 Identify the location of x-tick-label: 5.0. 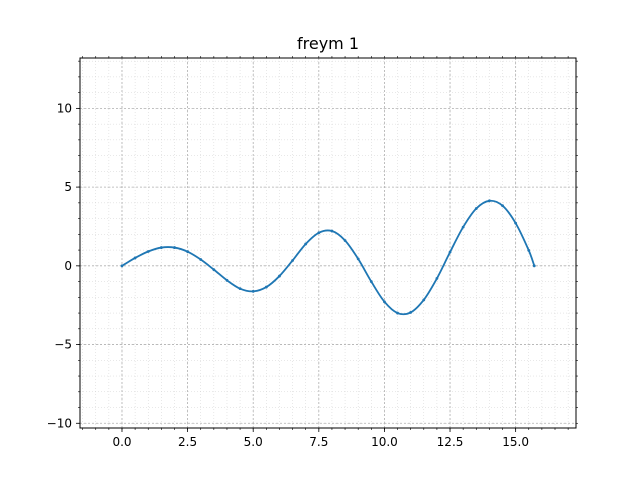
(253, 442).